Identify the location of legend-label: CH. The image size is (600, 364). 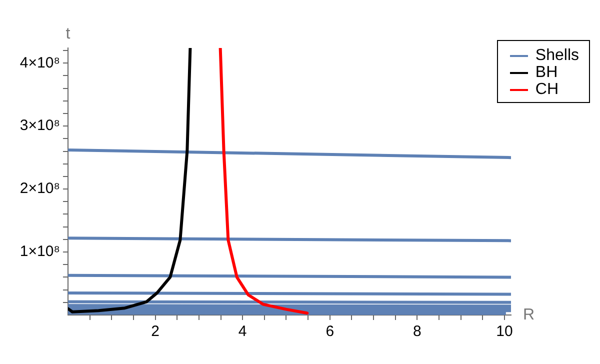
(547, 89).